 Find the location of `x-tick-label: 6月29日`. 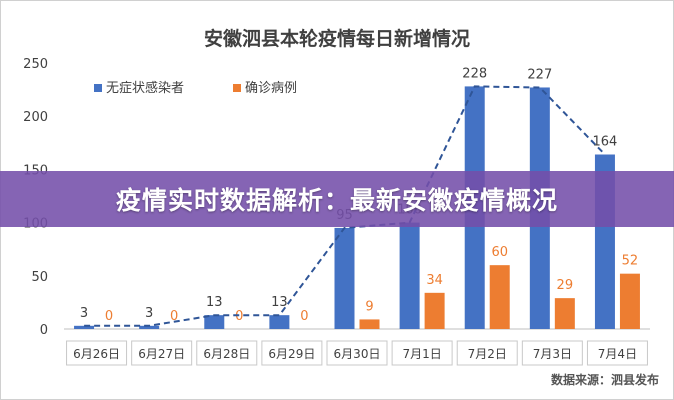

x-tick-label: 6月29日 is located at coordinates (291, 354).